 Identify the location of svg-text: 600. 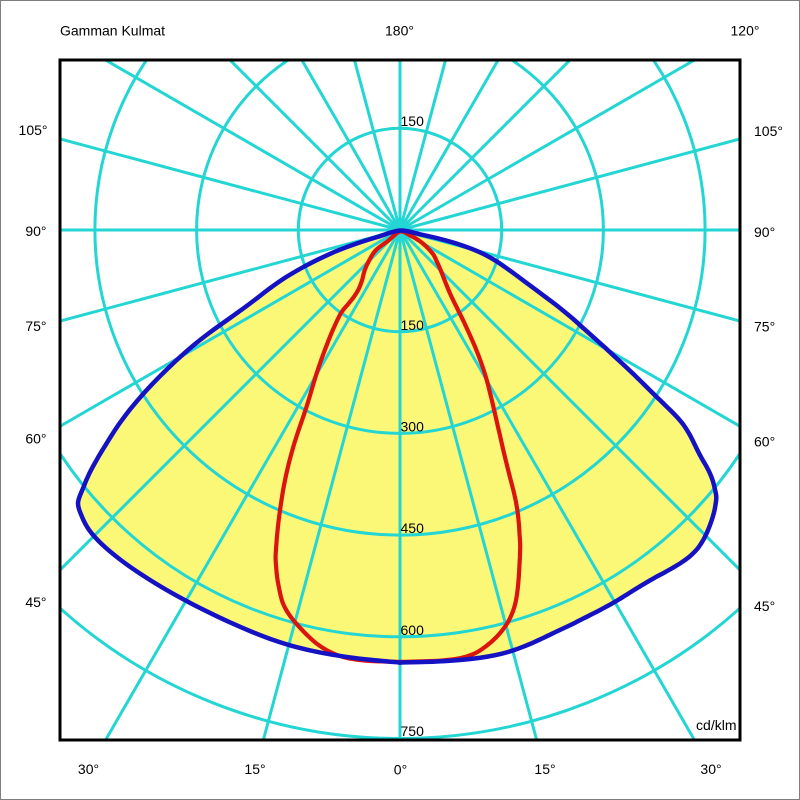
(413, 630).